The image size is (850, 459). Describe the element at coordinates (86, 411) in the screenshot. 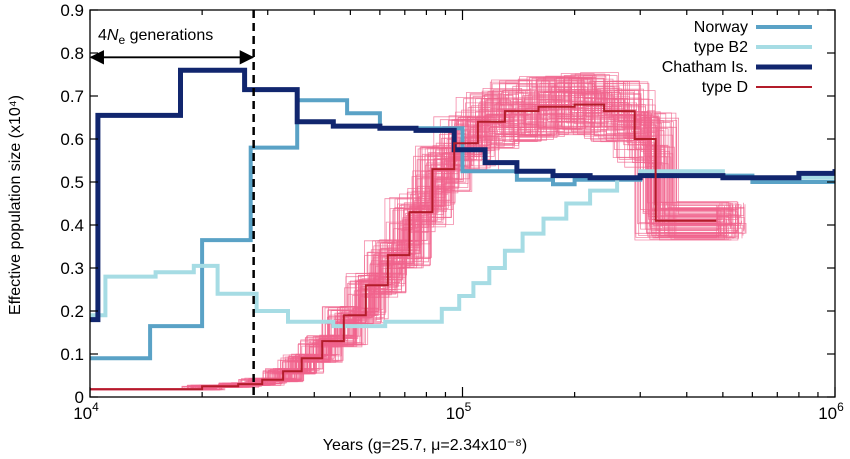

I see `x-tick-label: 10⁴` at that location.